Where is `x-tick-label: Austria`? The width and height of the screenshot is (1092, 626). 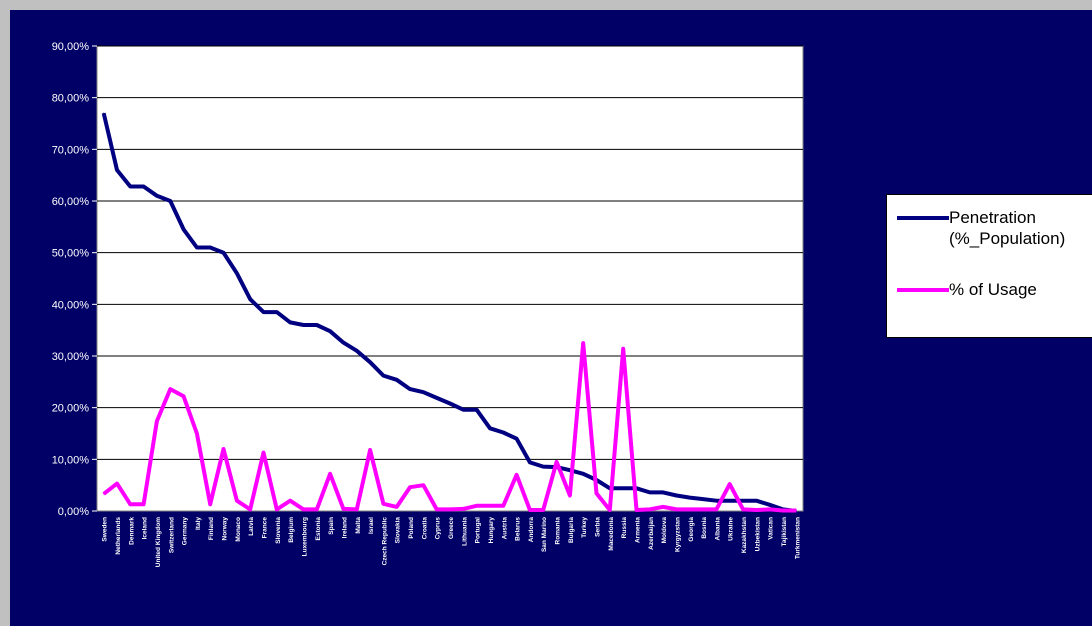 x-tick-label: Austria is located at coordinates (504, 528).